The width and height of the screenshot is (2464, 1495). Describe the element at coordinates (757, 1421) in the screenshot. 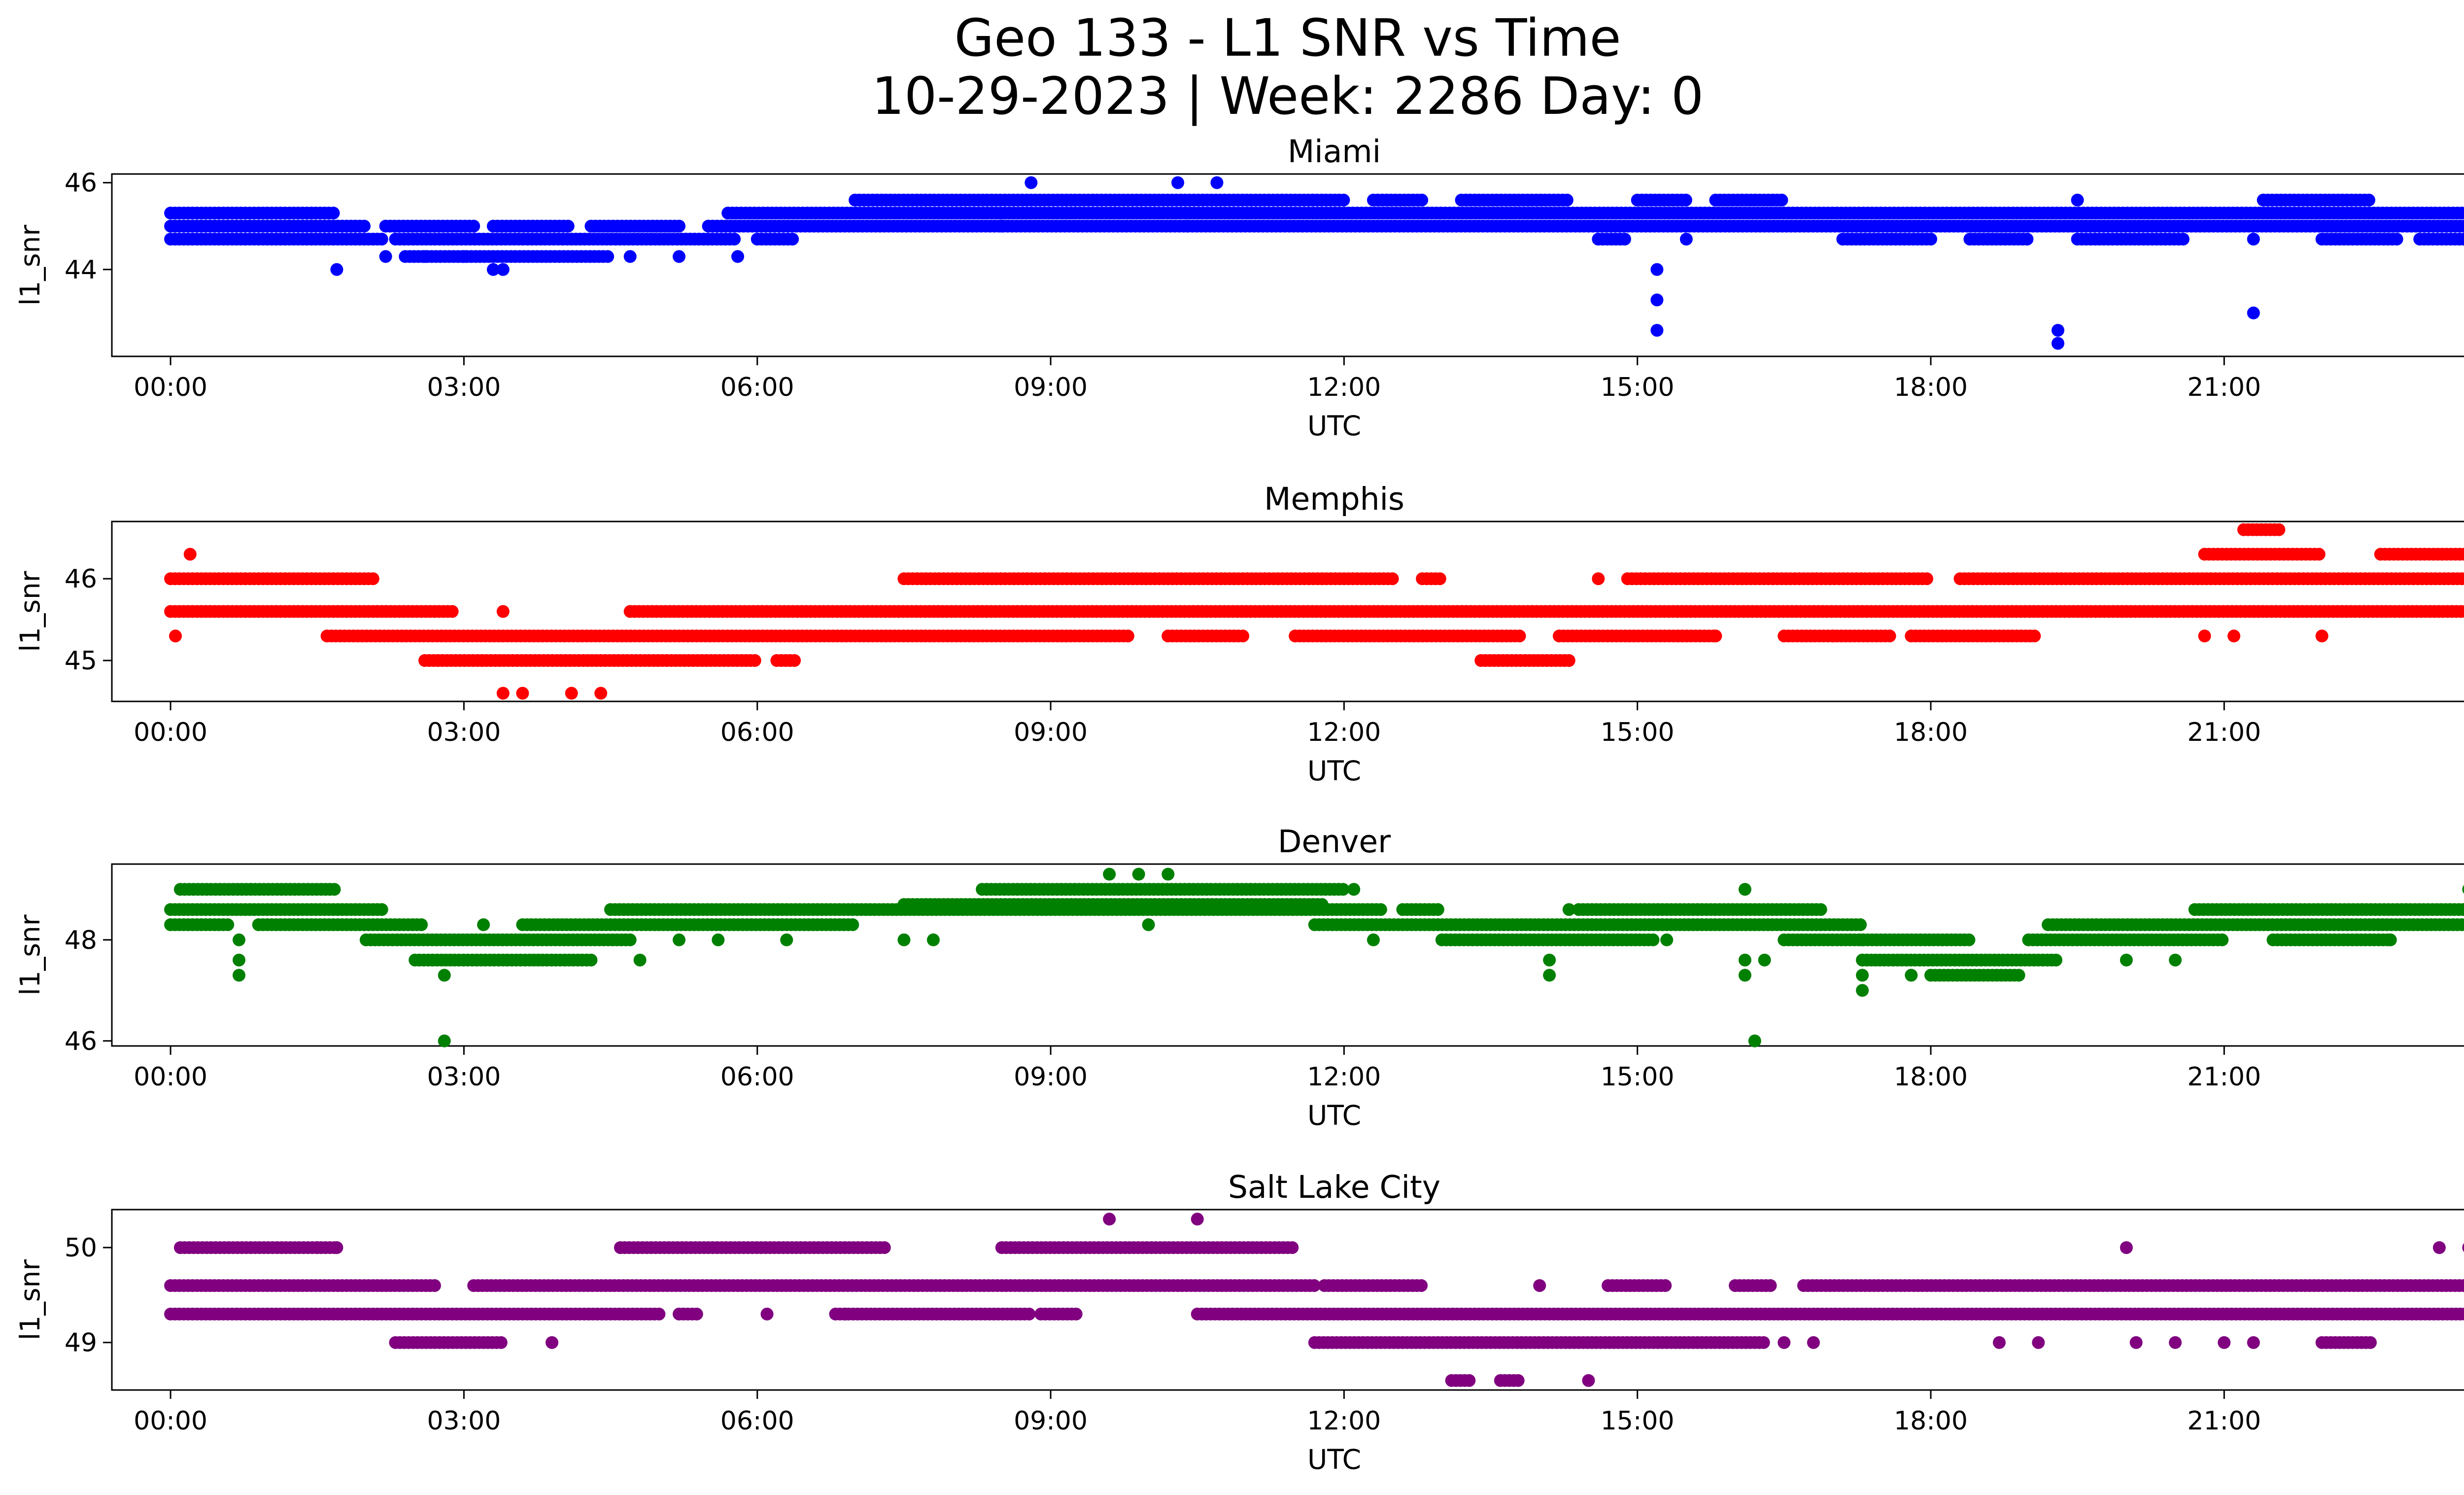

I see `x-tick-label: 06:00` at that location.